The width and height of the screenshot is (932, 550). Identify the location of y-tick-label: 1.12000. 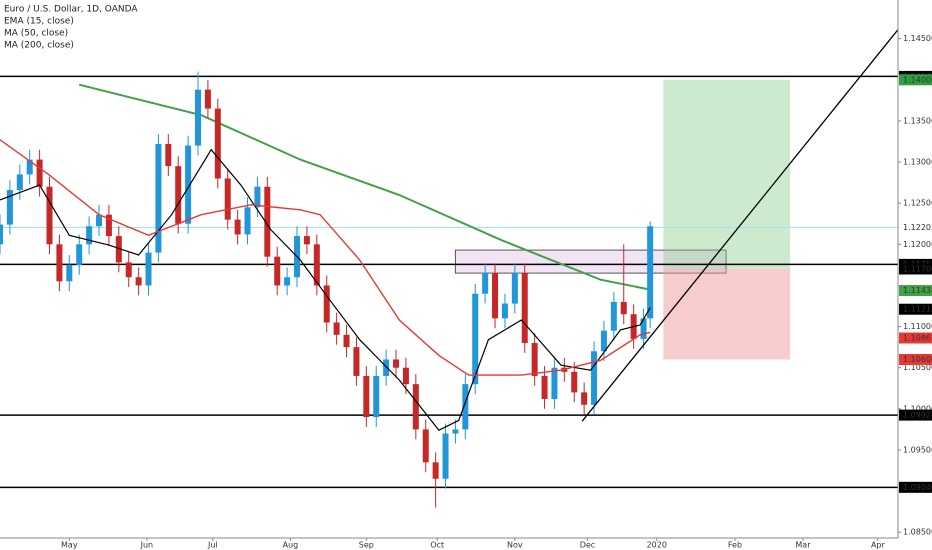
(917, 244).